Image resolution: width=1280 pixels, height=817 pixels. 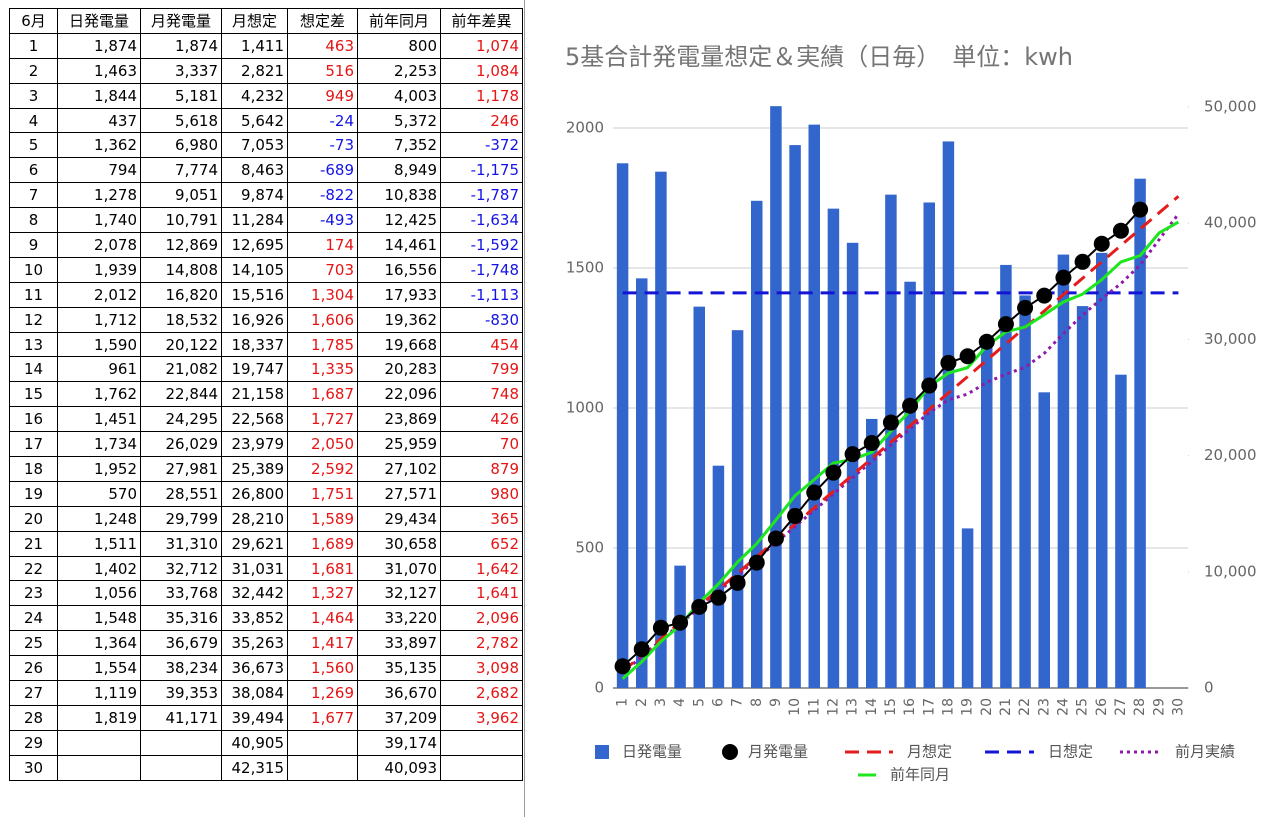 What do you see at coordinates (481, 394) in the screenshot?
I see `table-cell: 748` at bounding box center [481, 394].